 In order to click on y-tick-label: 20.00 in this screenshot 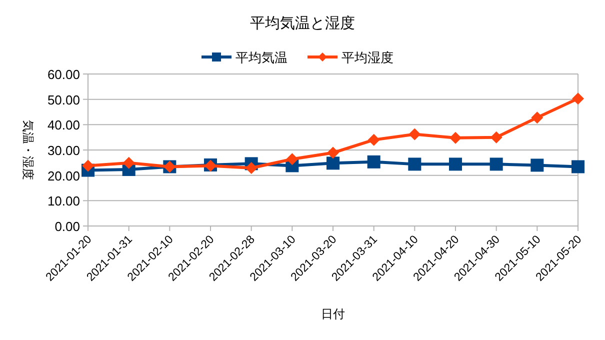, I will do `click(63, 176)`.